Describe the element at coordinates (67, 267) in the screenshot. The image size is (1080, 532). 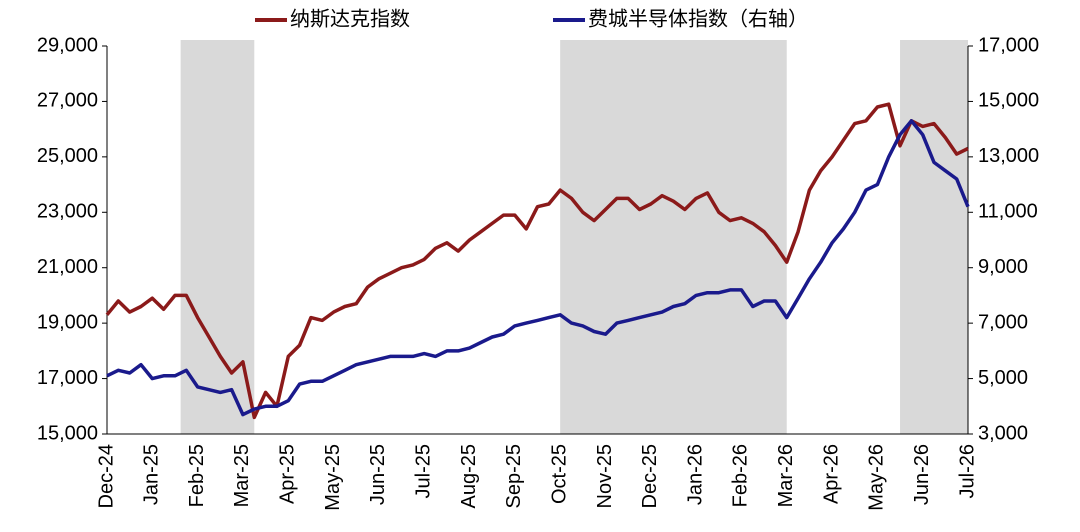
I see `y-tick-label: 21,000` at that location.